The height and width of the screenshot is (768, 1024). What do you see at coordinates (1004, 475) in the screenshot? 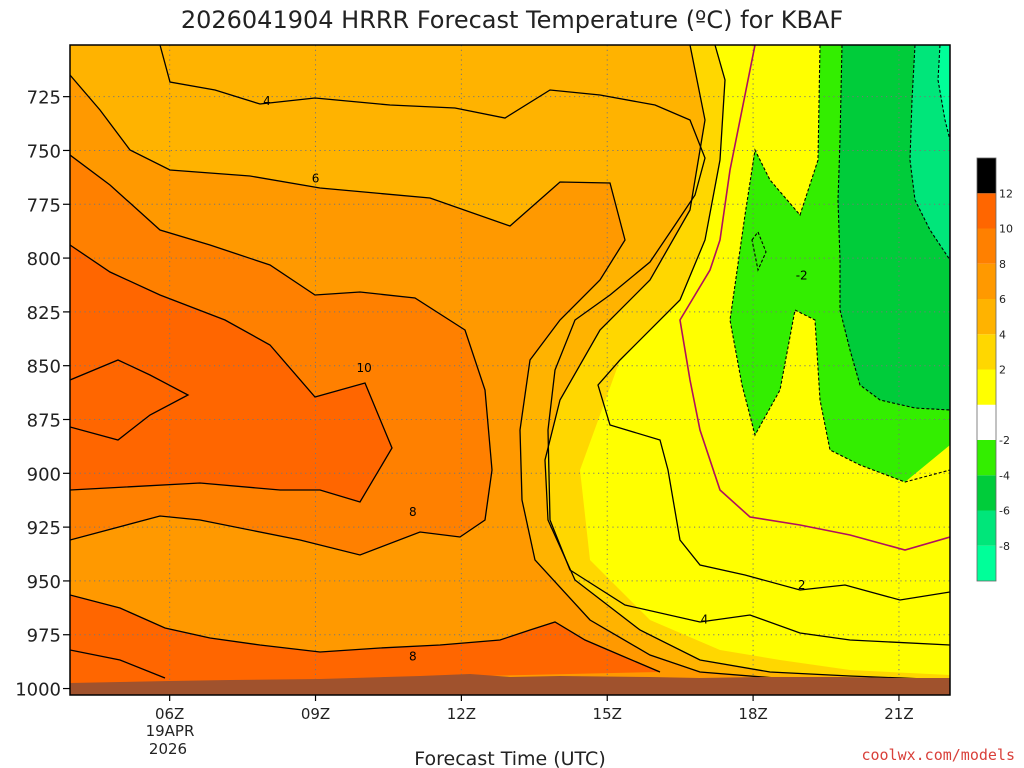
I see `colorbar-label: -4` at bounding box center [1004, 475].